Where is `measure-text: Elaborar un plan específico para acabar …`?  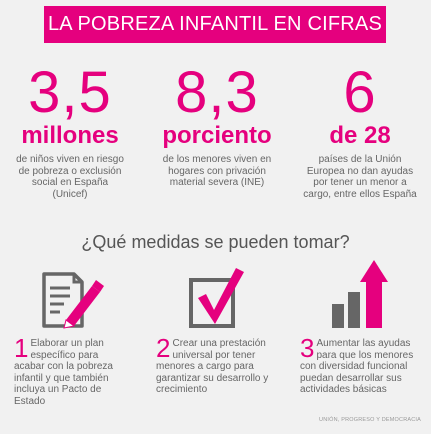 measure-text: Elaborar un plan específico para acabar … is located at coordinates (63, 372).